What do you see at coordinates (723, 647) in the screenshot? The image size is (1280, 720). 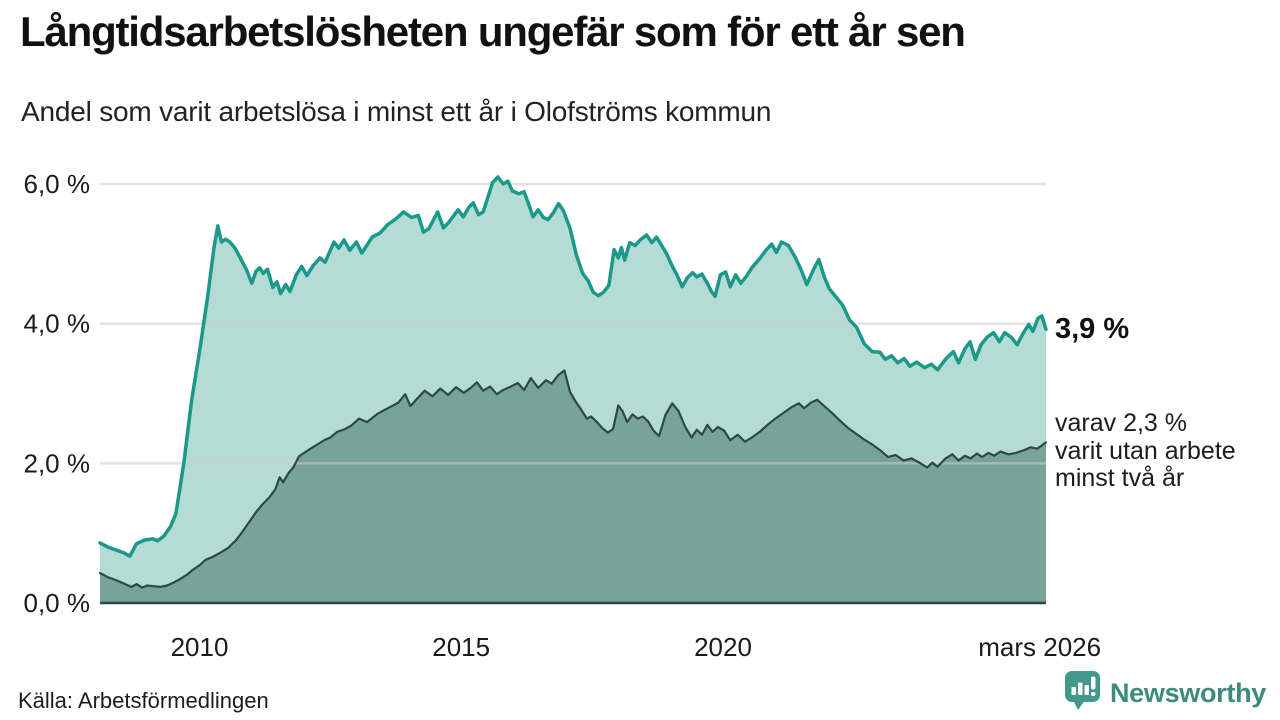 I see `x-tick-label: 2020` at bounding box center [723, 647].